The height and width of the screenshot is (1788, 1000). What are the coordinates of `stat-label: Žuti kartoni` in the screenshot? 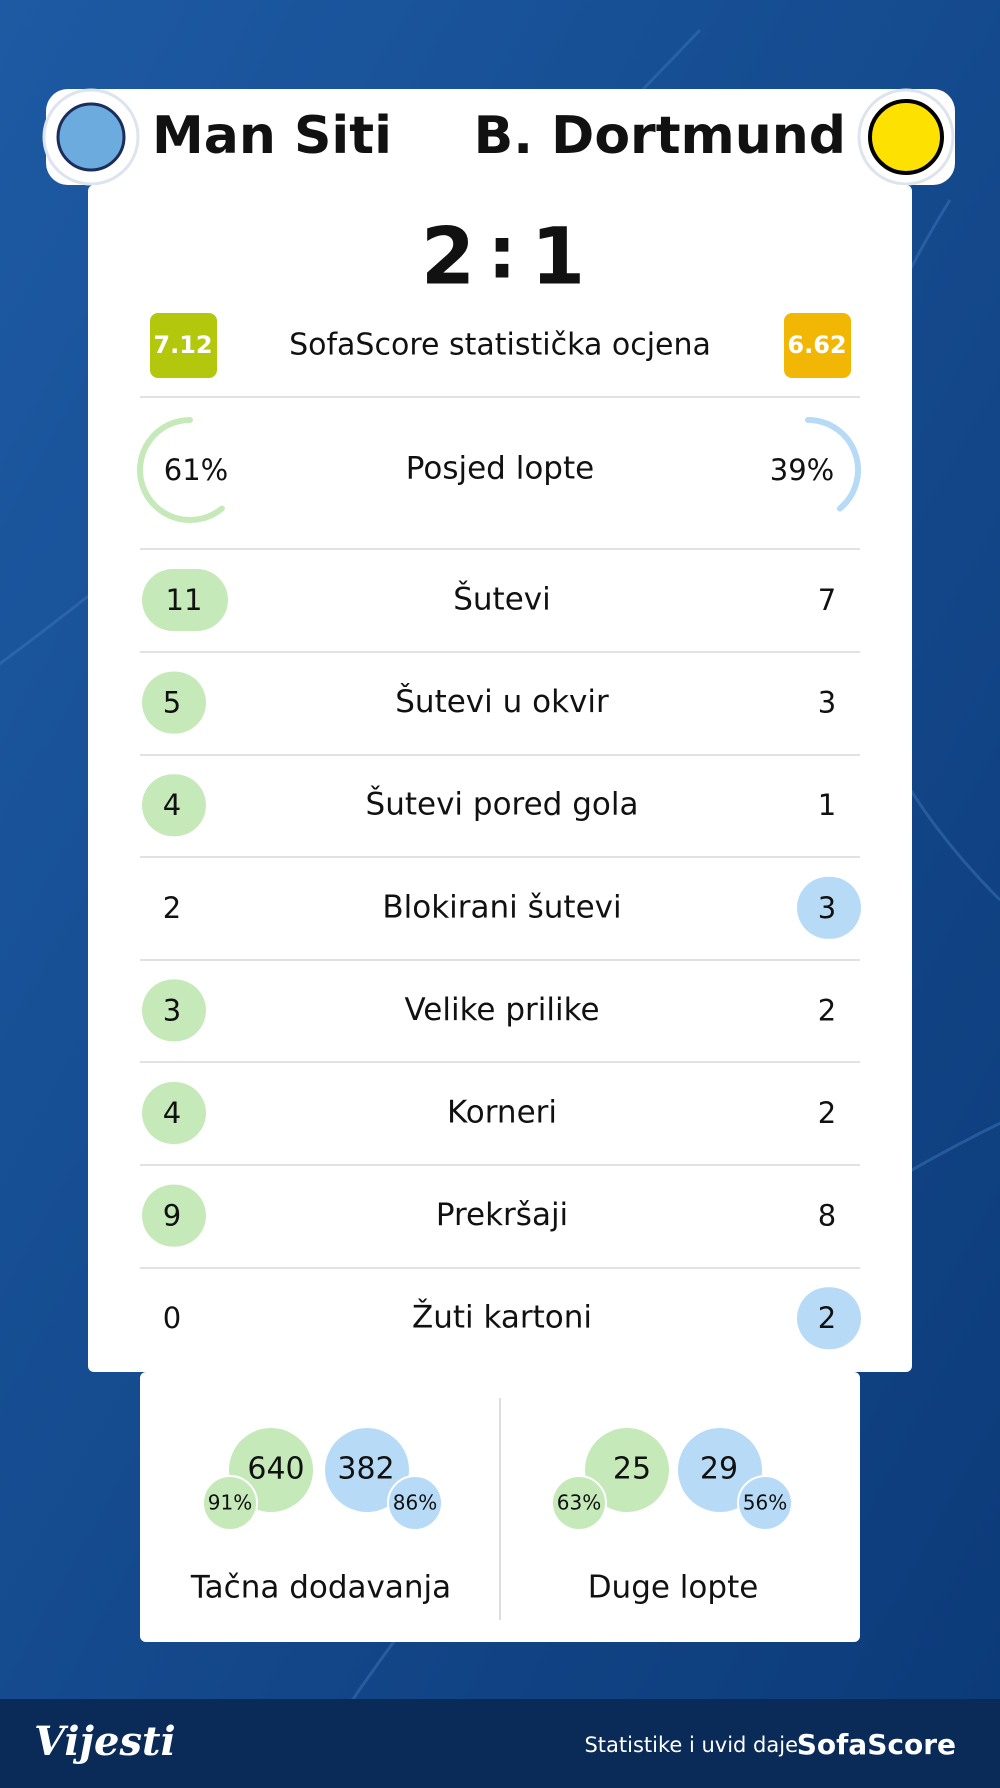 It's located at (502, 1318).